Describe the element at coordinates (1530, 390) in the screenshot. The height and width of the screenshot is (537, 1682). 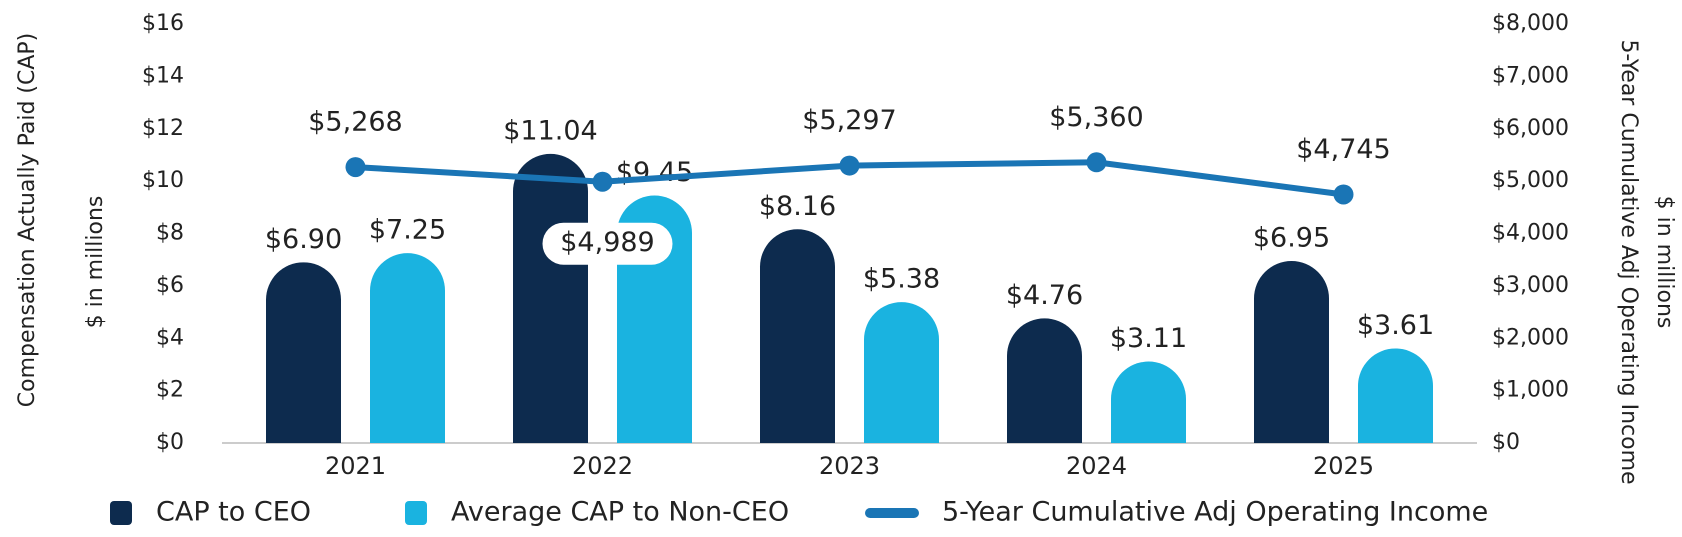
I see `y2-tick-label: $1,000` at that location.